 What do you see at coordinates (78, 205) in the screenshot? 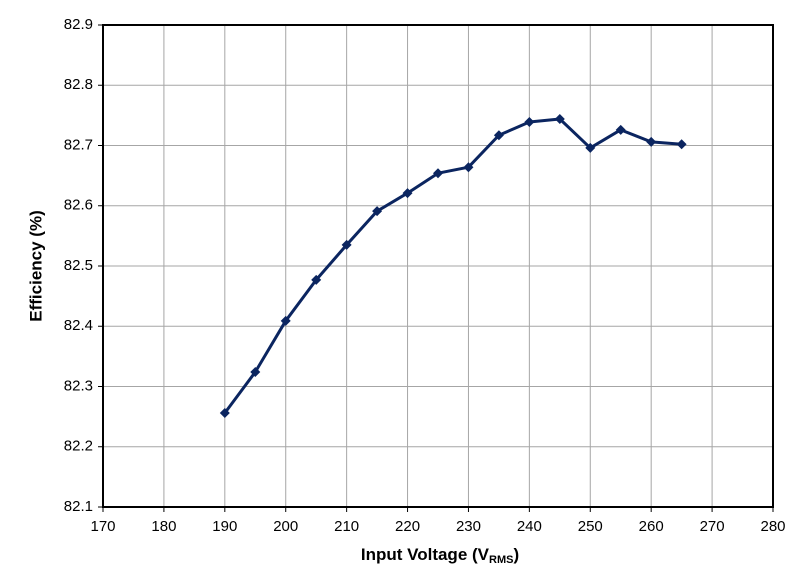
I see `y-tick-label: 82.6` at bounding box center [78, 205].